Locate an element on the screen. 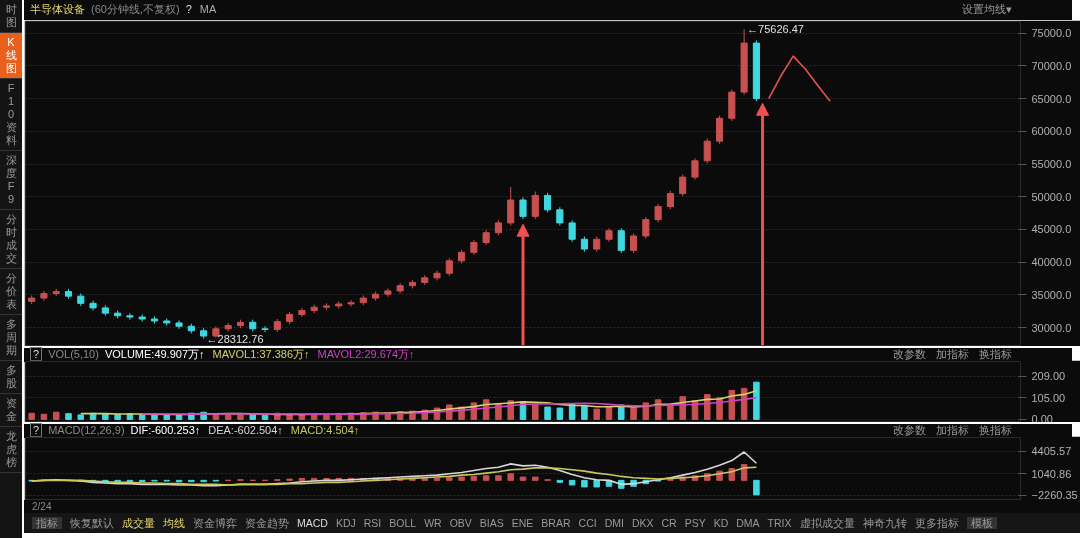 This screenshot has height=538, width=1080. text: 时图 is located at coordinates (11, 16).